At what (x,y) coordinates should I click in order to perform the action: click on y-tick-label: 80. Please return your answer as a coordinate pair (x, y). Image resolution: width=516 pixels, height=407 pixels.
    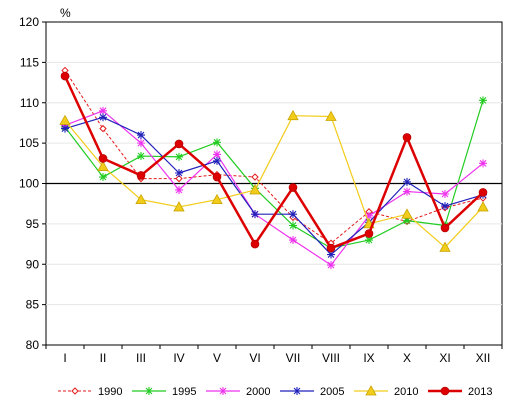
    Looking at the image, I should click on (33, 345).